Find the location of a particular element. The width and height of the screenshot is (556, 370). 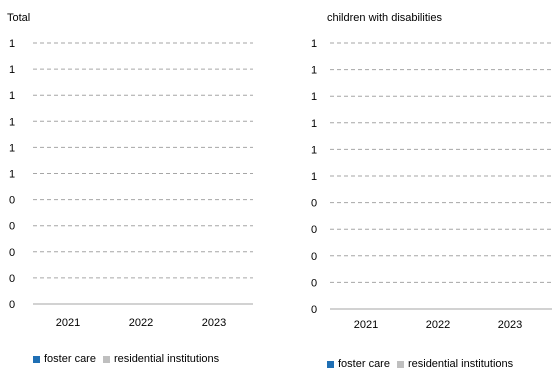

chart-title: Total is located at coordinates (19, 18).